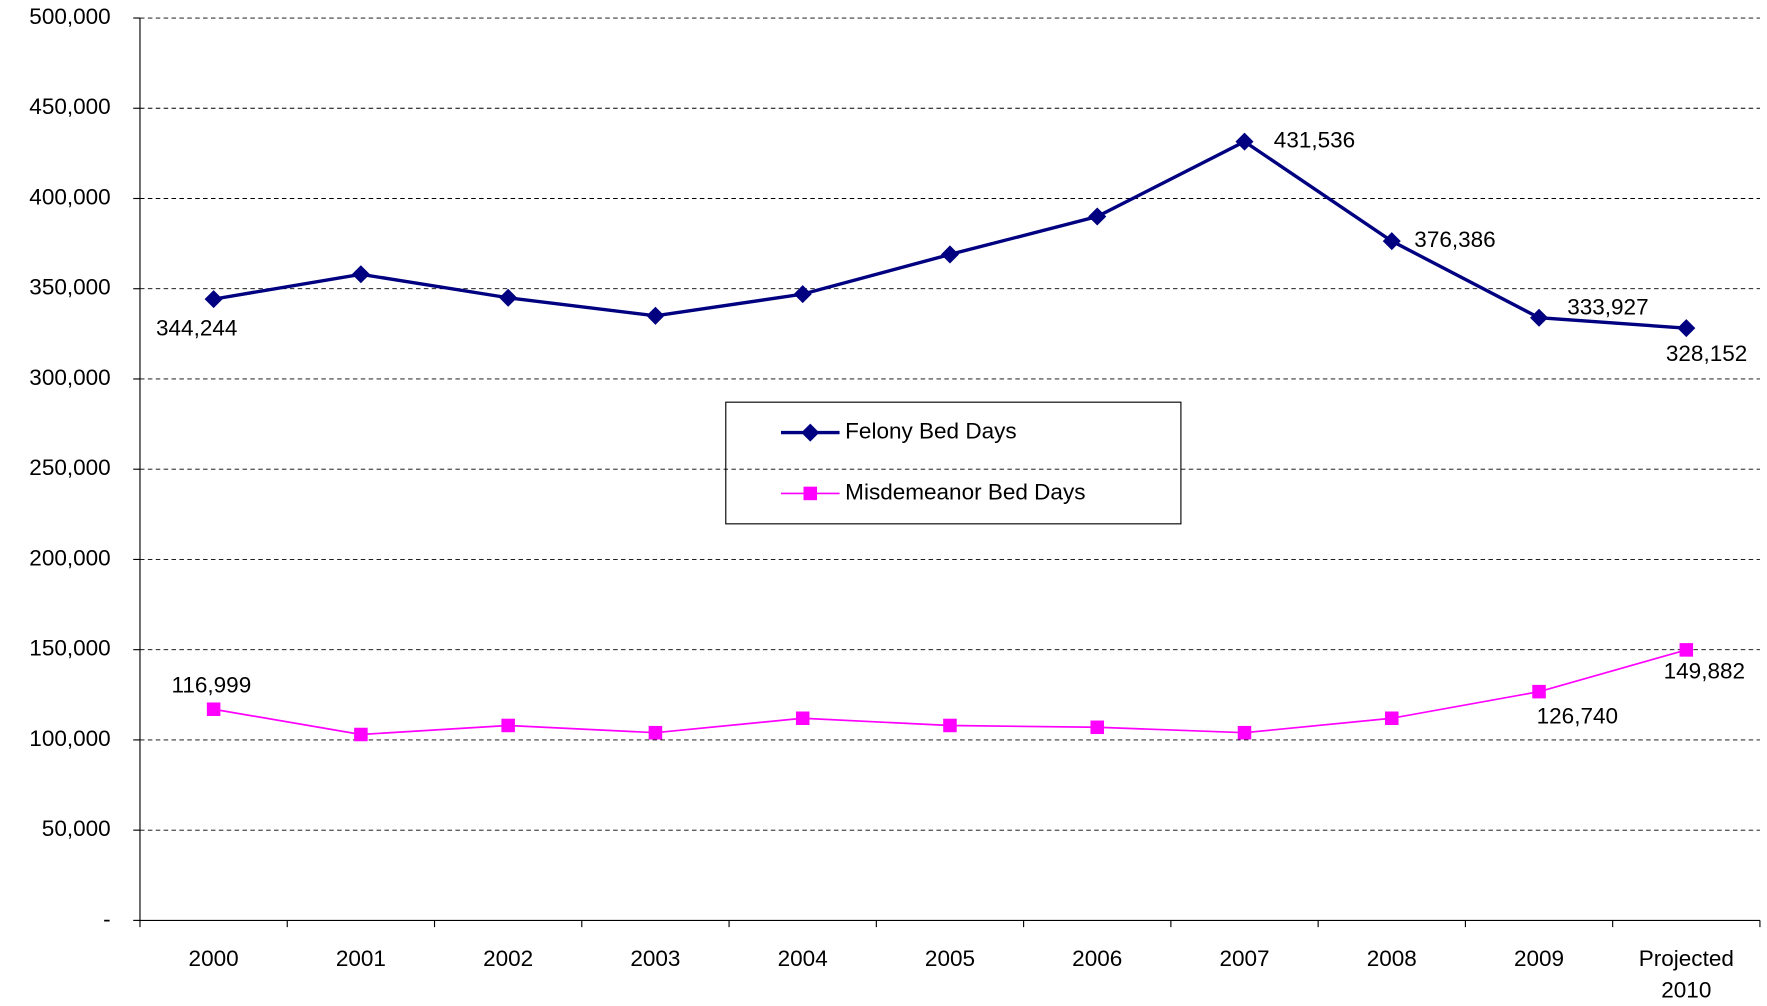 Image resolution: width=1767 pixels, height=1006 pixels. Describe the element at coordinates (107, 918) in the screenshot. I see `y-tick-label: -` at that location.